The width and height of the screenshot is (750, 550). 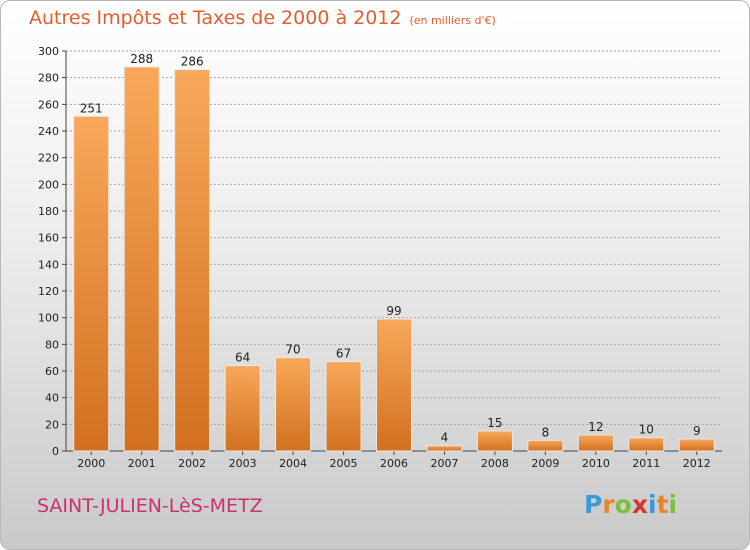 I want to click on bar-value-label: 64, so click(x=242, y=358).